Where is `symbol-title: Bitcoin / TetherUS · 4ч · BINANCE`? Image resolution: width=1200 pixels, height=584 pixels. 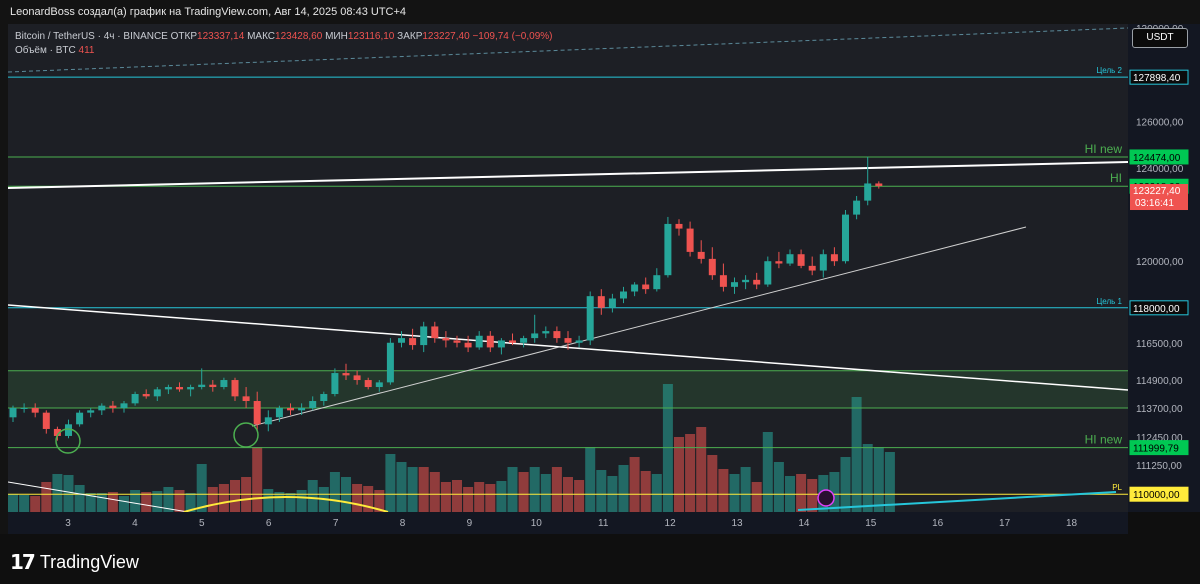
symbol-title: Bitcoin / TetherUS · 4ч · BINANCE is located at coordinates (91, 36).